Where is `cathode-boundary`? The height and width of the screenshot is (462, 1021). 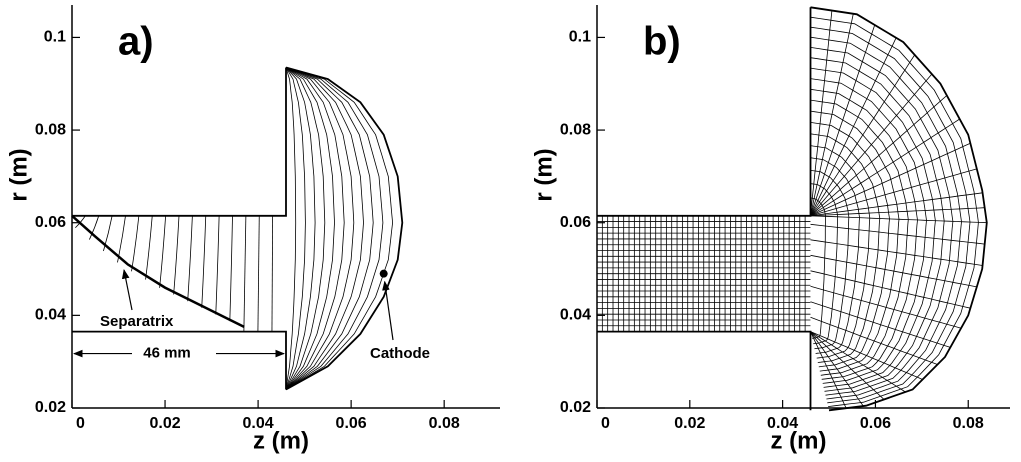
cathode-boundary is located at coordinates (344, 228).